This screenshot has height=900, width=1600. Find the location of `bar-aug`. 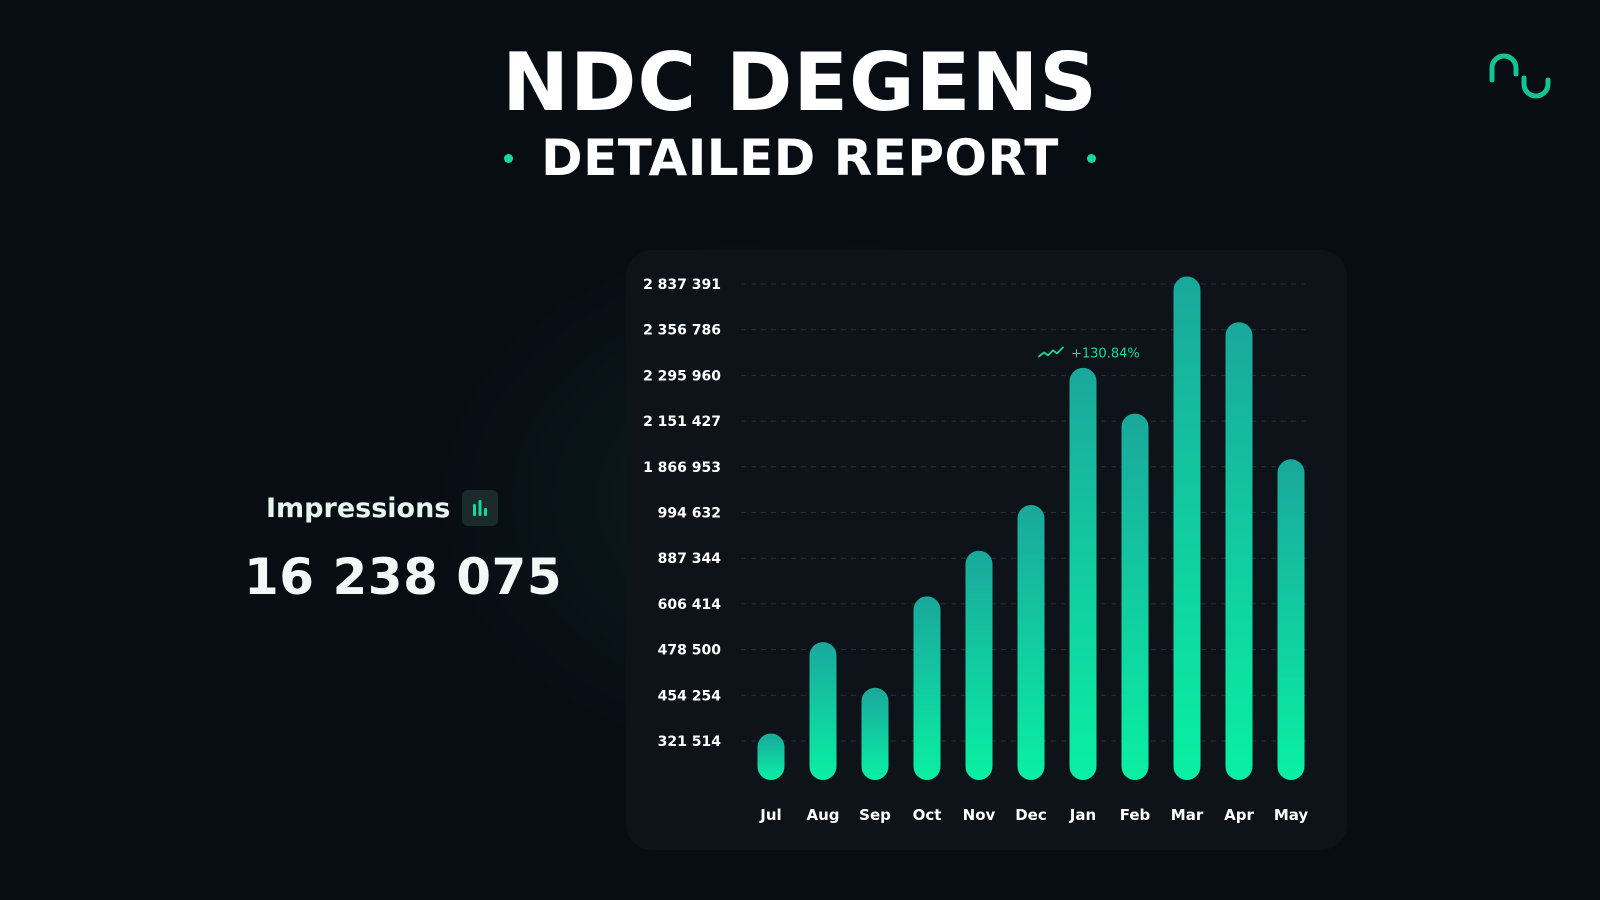

bar-aug is located at coordinates (823, 711).